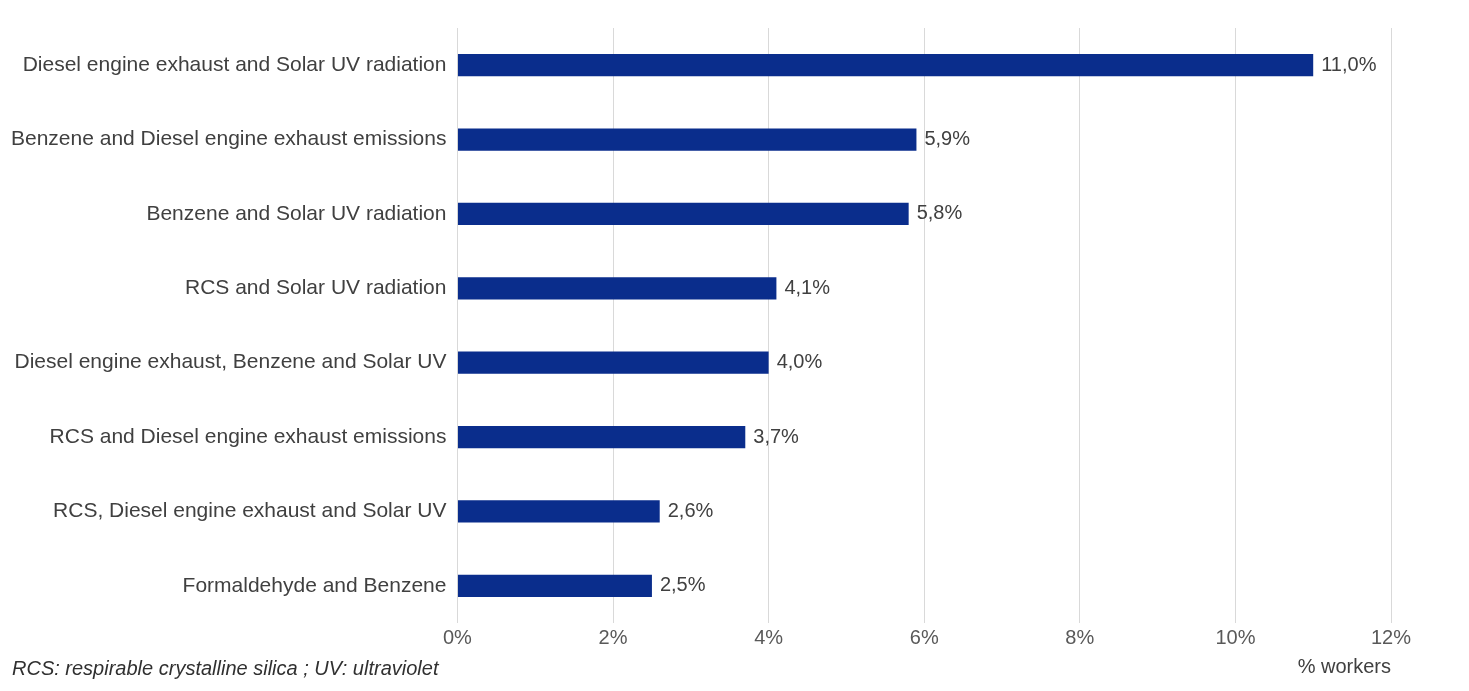 The height and width of the screenshot is (691, 1469). What do you see at coordinates (690, 509) in the screenshot?
I see `data-label: 2,6%` at bounding box center [690, 509].